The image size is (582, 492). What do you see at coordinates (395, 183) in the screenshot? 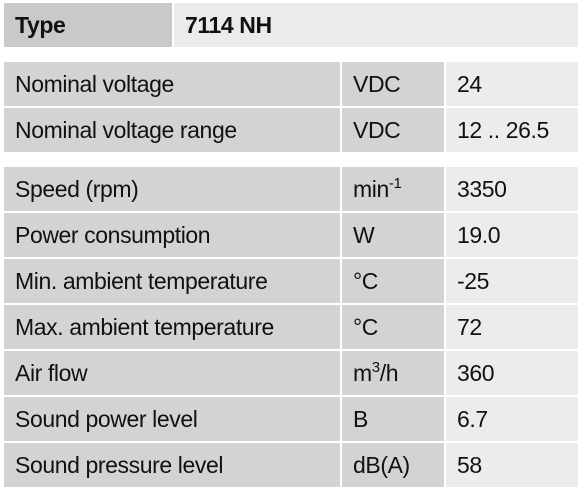
I see `unit-sup: -1` at bounding box center [395, 183].